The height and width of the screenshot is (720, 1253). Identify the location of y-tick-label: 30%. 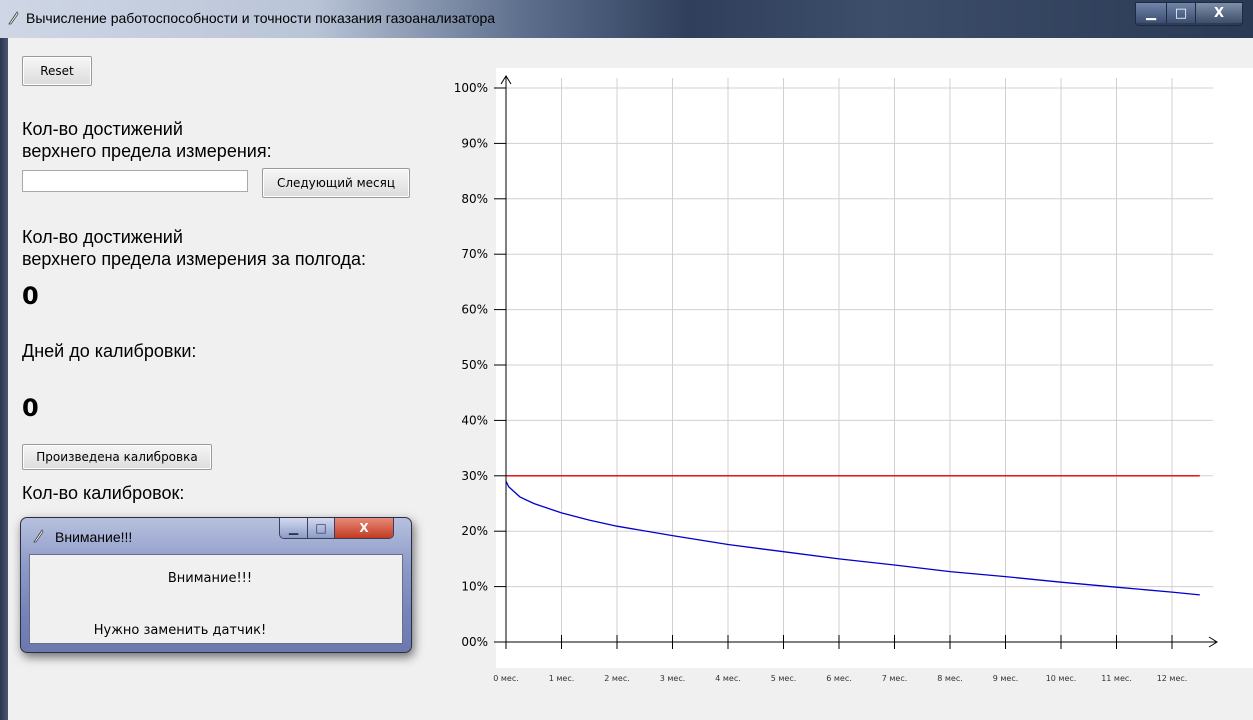
(474, 476).